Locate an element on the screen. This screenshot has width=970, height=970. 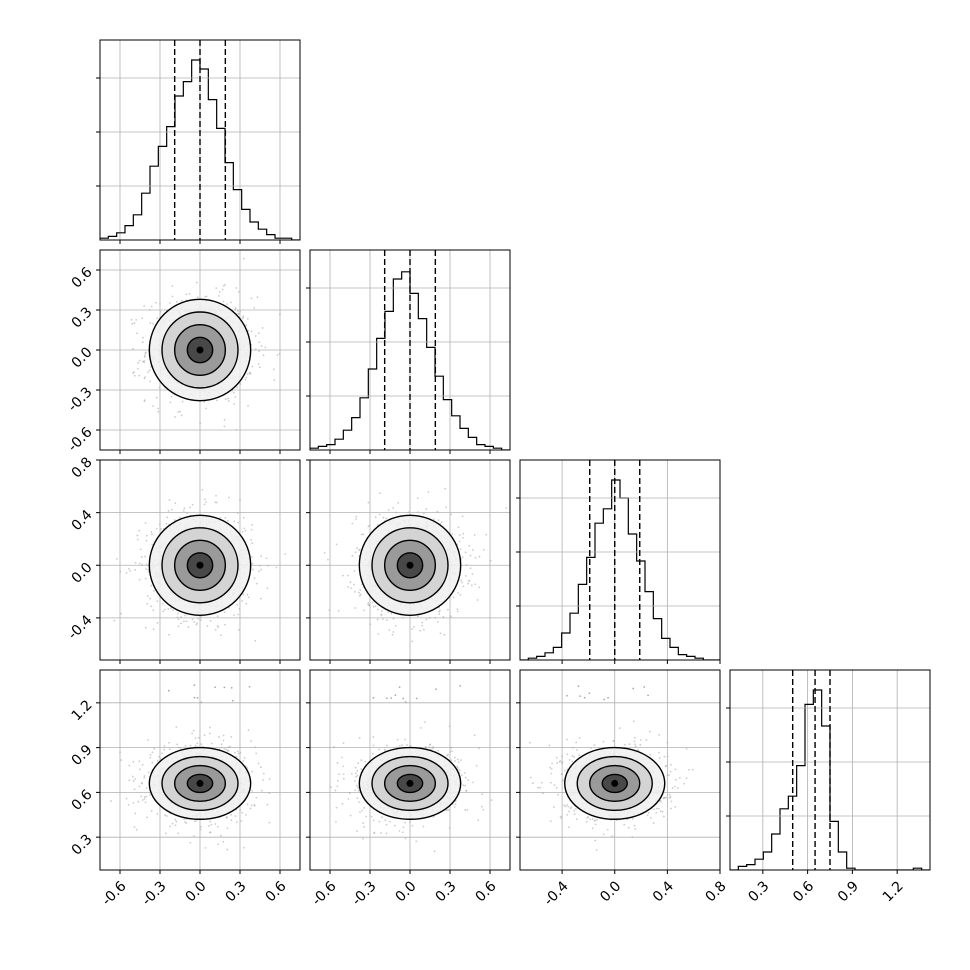
peak-marker is located at coordinates (200, 783).